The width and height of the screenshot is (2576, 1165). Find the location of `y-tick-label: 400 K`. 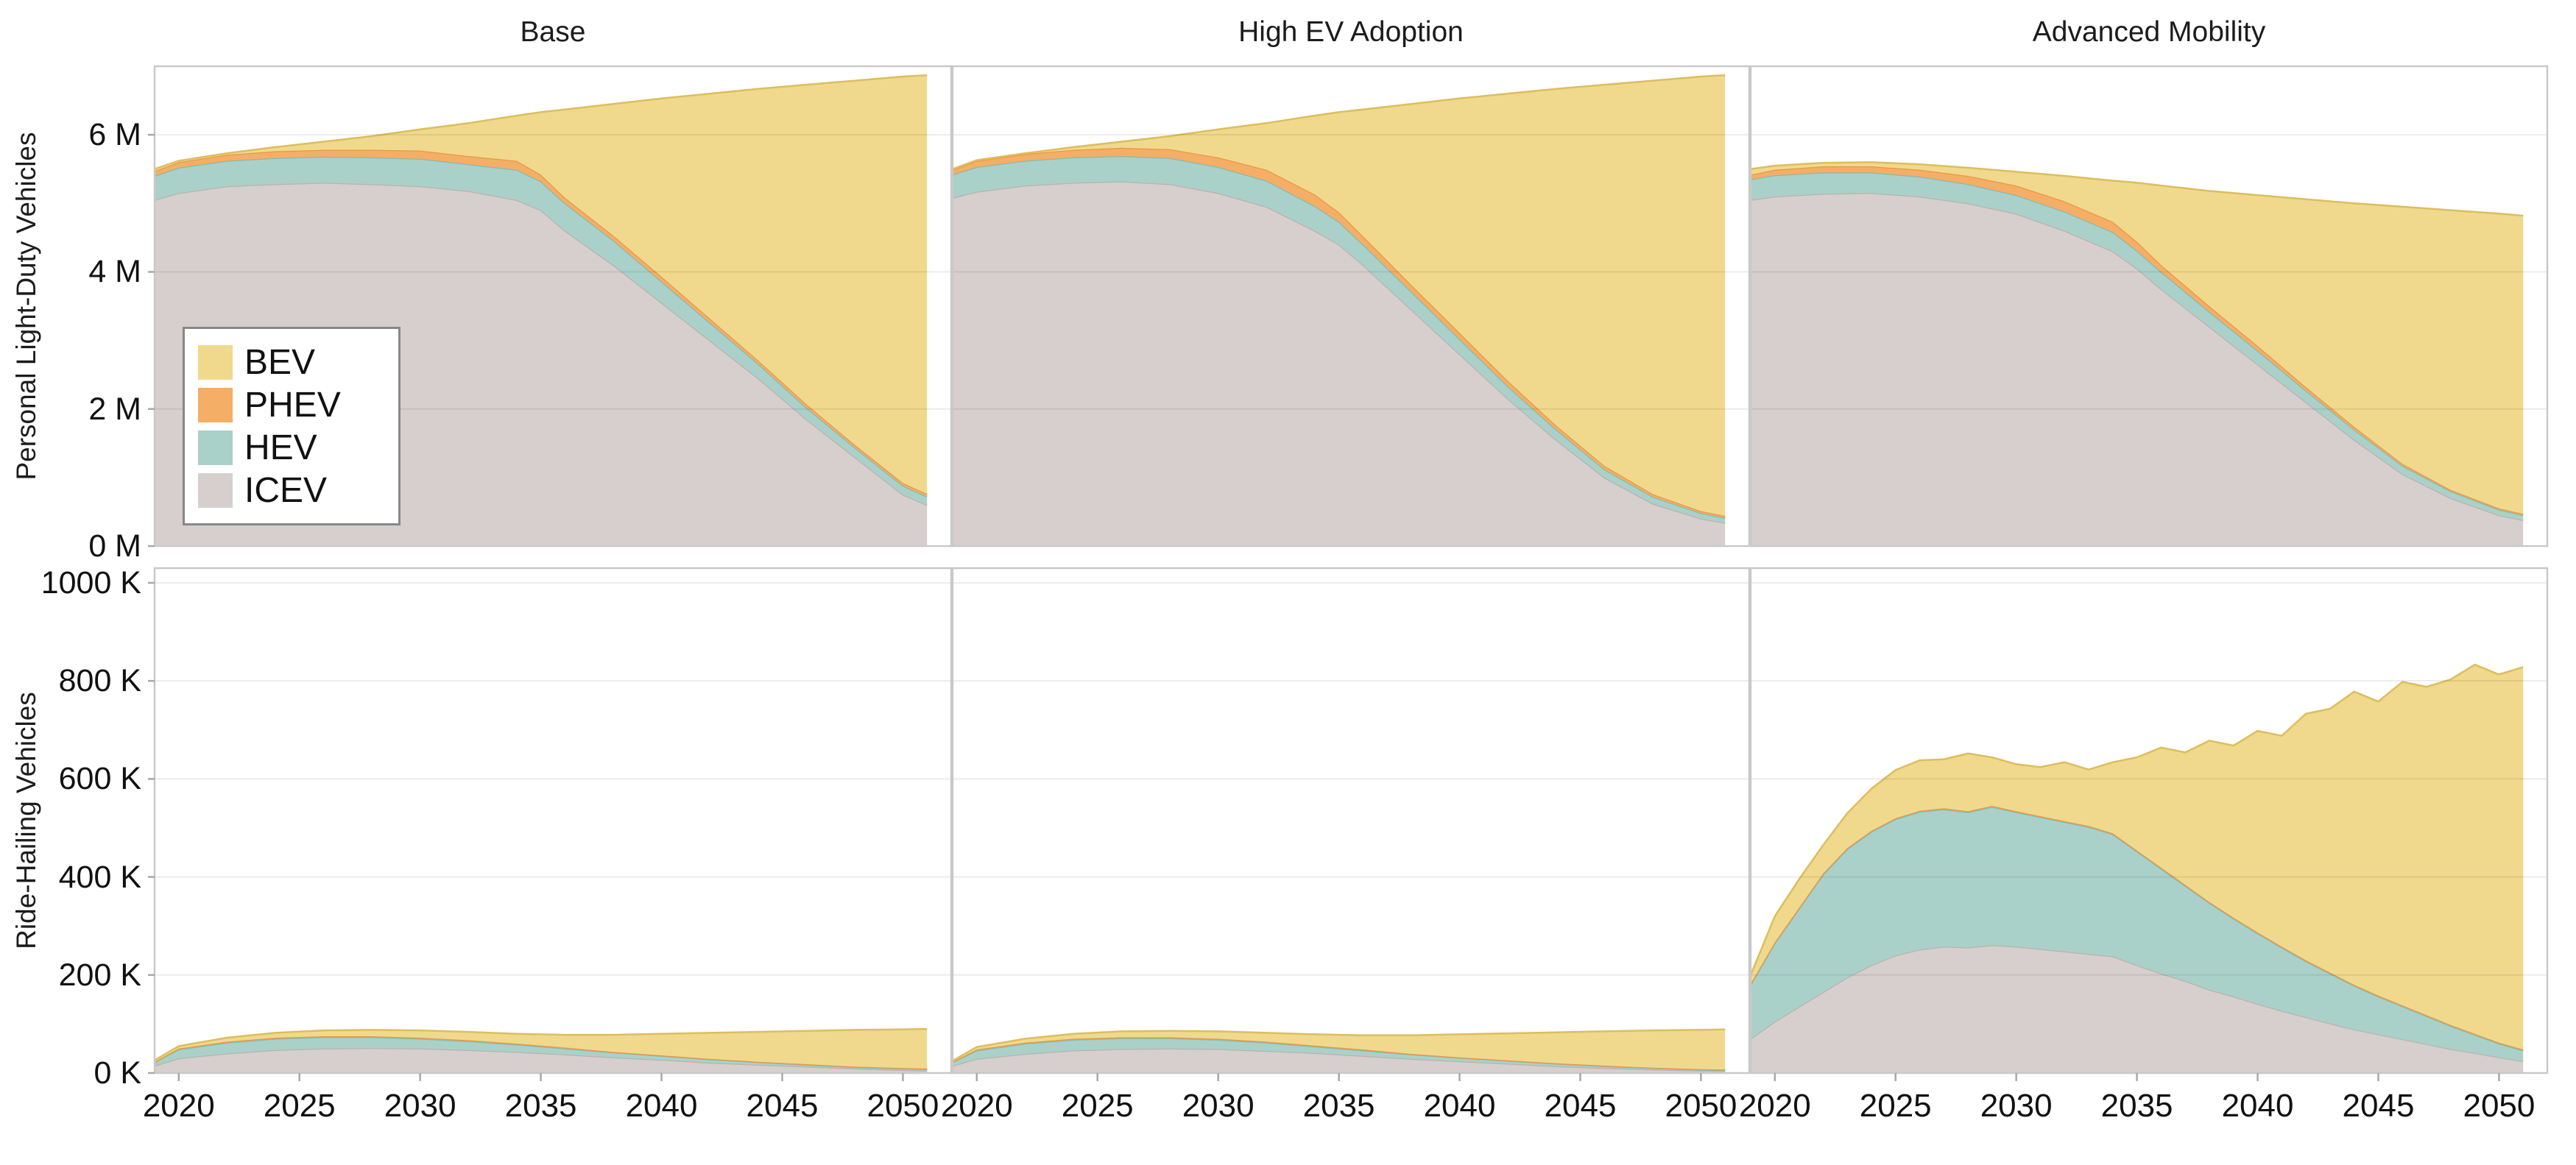

y-tick-label: 400 K is located at coordinates (99, 877).